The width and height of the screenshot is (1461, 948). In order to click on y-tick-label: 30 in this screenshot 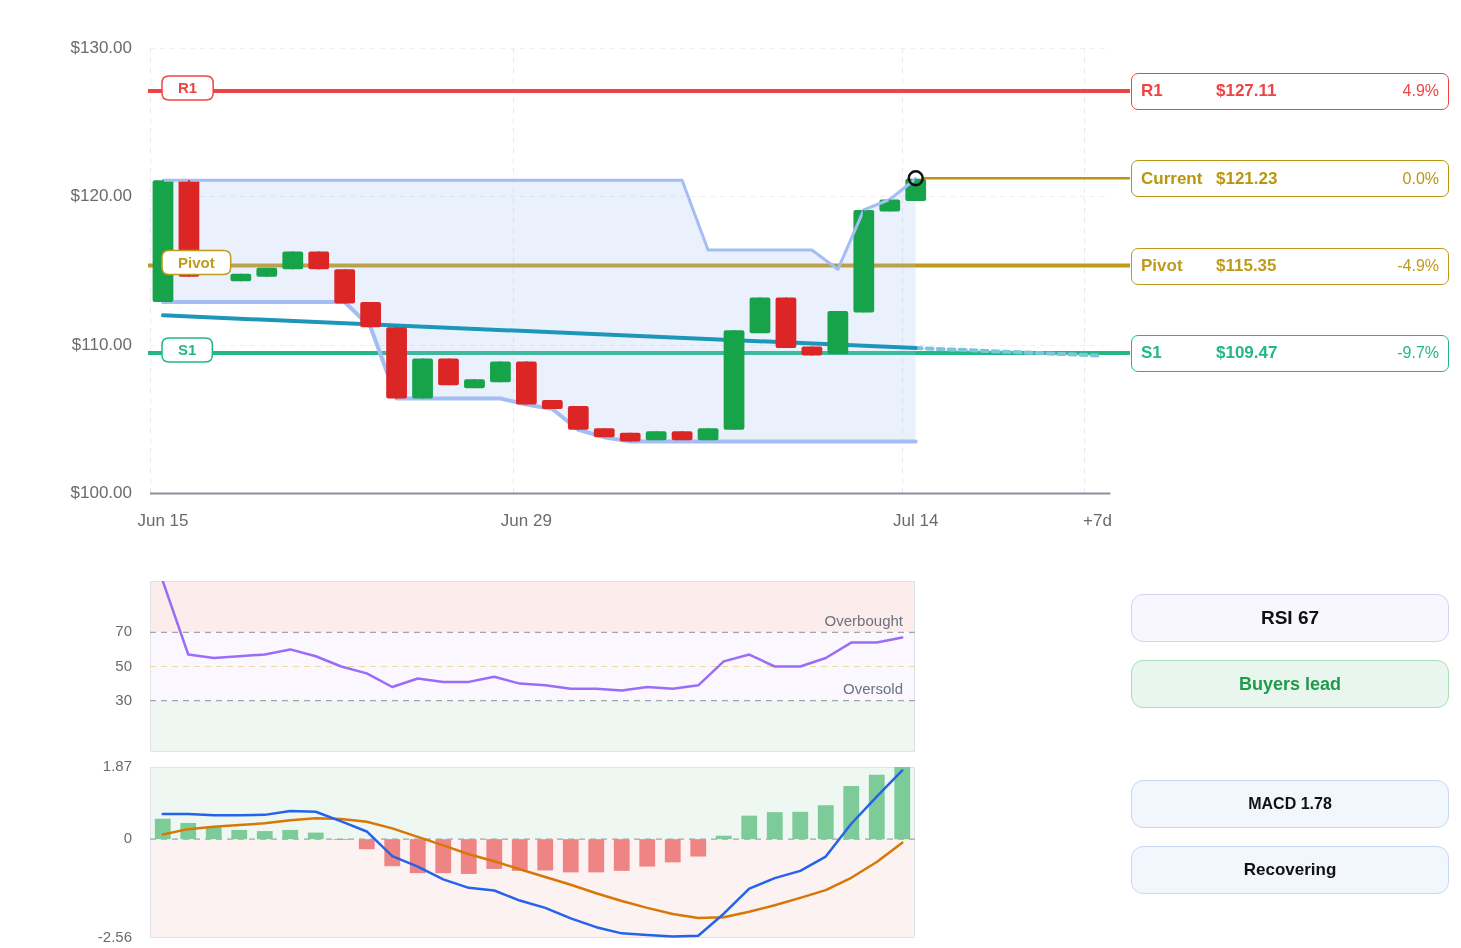, I will do `click(123, 699)`.